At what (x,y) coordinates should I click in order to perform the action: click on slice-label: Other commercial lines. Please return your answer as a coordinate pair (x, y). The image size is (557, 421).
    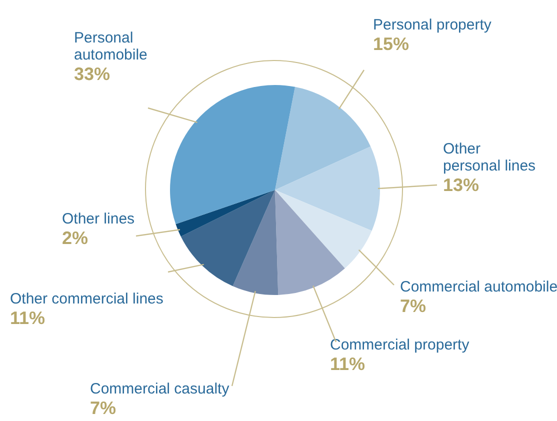
    Looking at the image, I should click on (87, 299).